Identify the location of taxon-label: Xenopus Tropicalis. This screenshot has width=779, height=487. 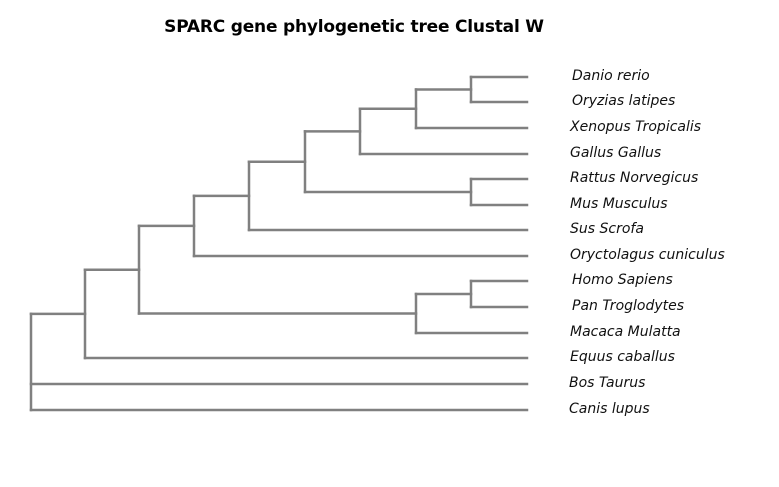
(635, 127).